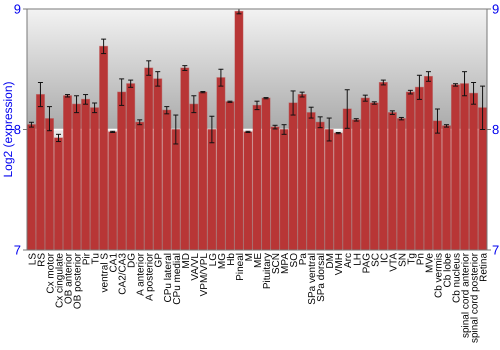  What do you see at coordinates (448, 270) in the screenshot?
I see `x-tick-label: Cb lobe` at bounding box center [448, 270].